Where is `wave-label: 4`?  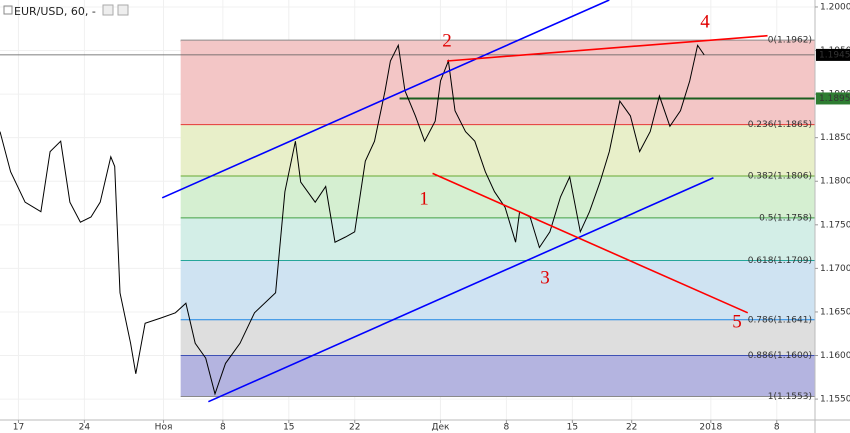
wave-label: 4 is located at coordinates (705, 21).